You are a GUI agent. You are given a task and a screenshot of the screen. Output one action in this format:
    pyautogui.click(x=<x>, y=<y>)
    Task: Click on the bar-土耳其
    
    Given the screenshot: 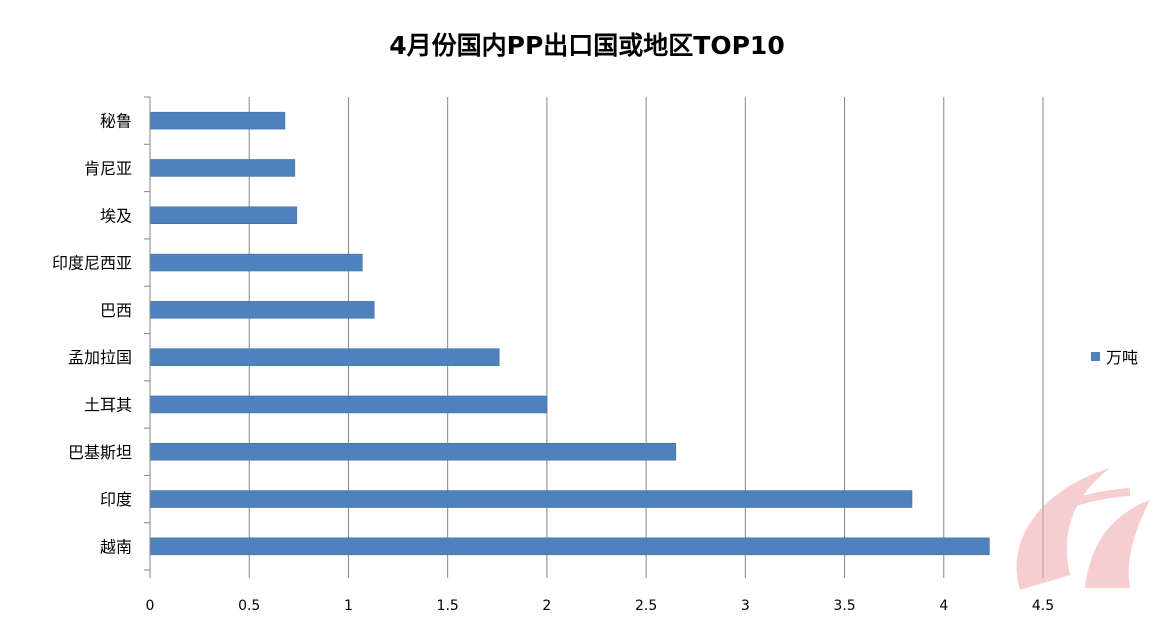 What is the action you would take?
    pyautogui.click(x=348, y=404)
    